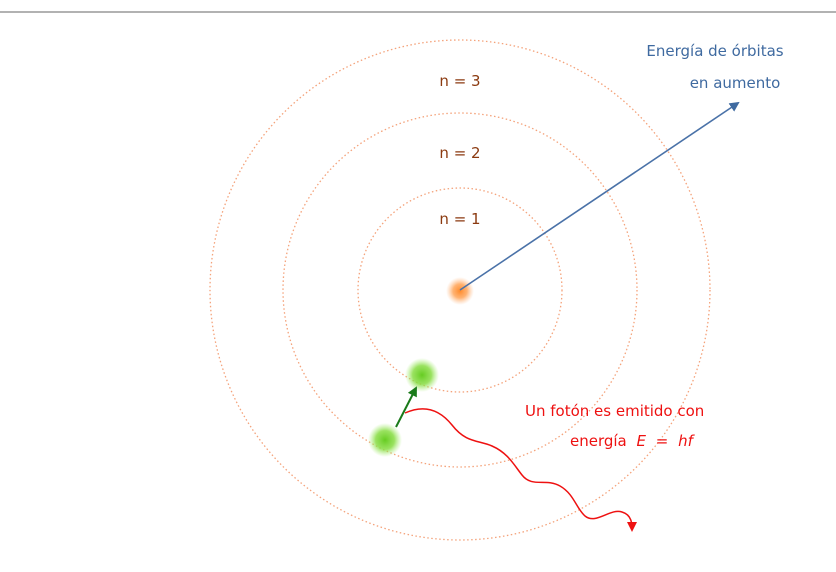 Image resolution: width=836 pixels, height=572 pixels. What do you see at coordinates (687, 441) in the screenshot?
I see `photon-symbol: hf` at bounding box center [687, 441].